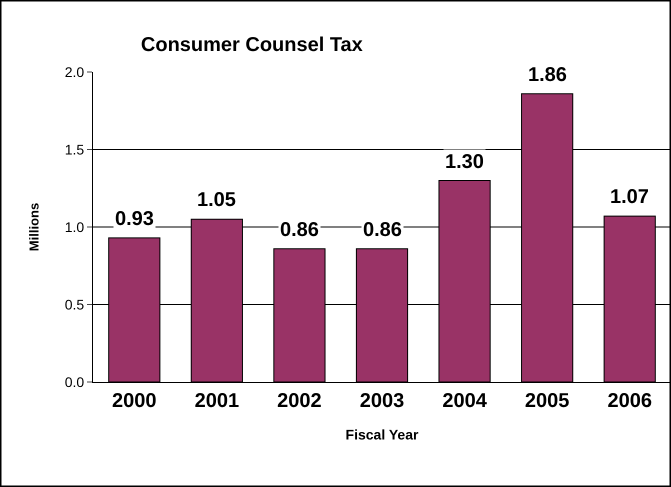  I want to click on x-tick-label: 2005, so click(547, 401).